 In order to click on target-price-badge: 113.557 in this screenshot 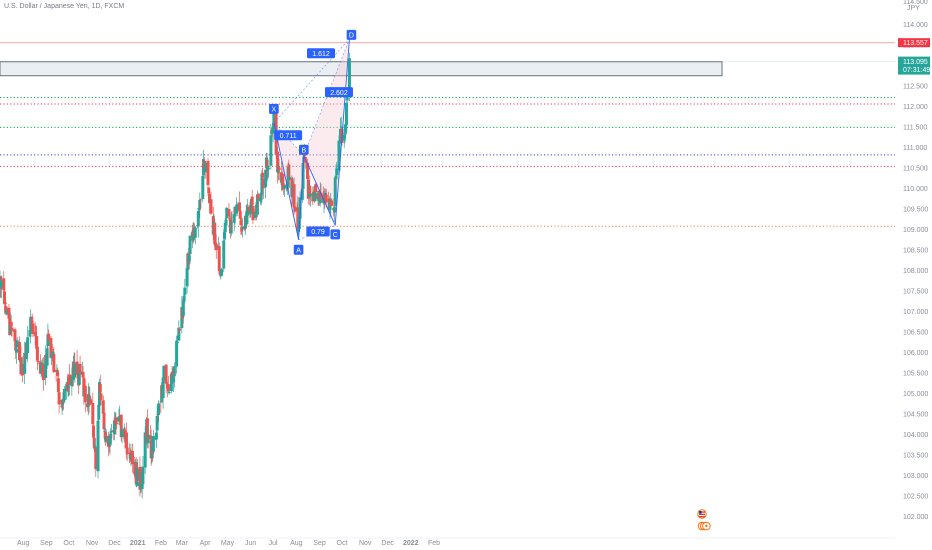, I will do `click(914, 43)`.